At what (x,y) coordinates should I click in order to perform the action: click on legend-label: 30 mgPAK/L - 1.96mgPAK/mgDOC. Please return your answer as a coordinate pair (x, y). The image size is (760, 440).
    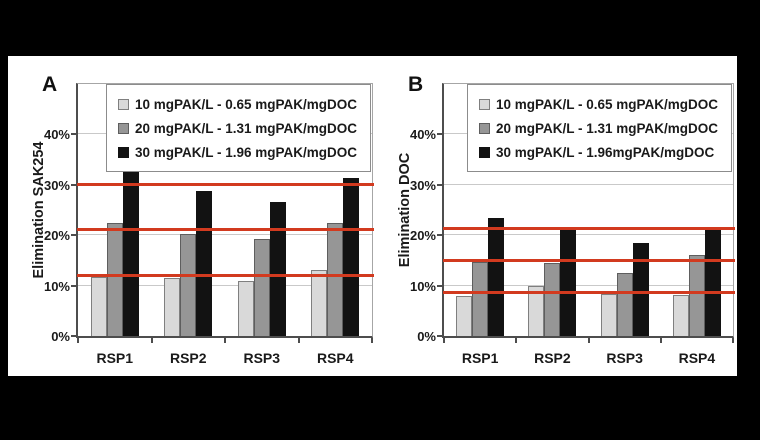
    Looking at the image, I should click on (605, 152).